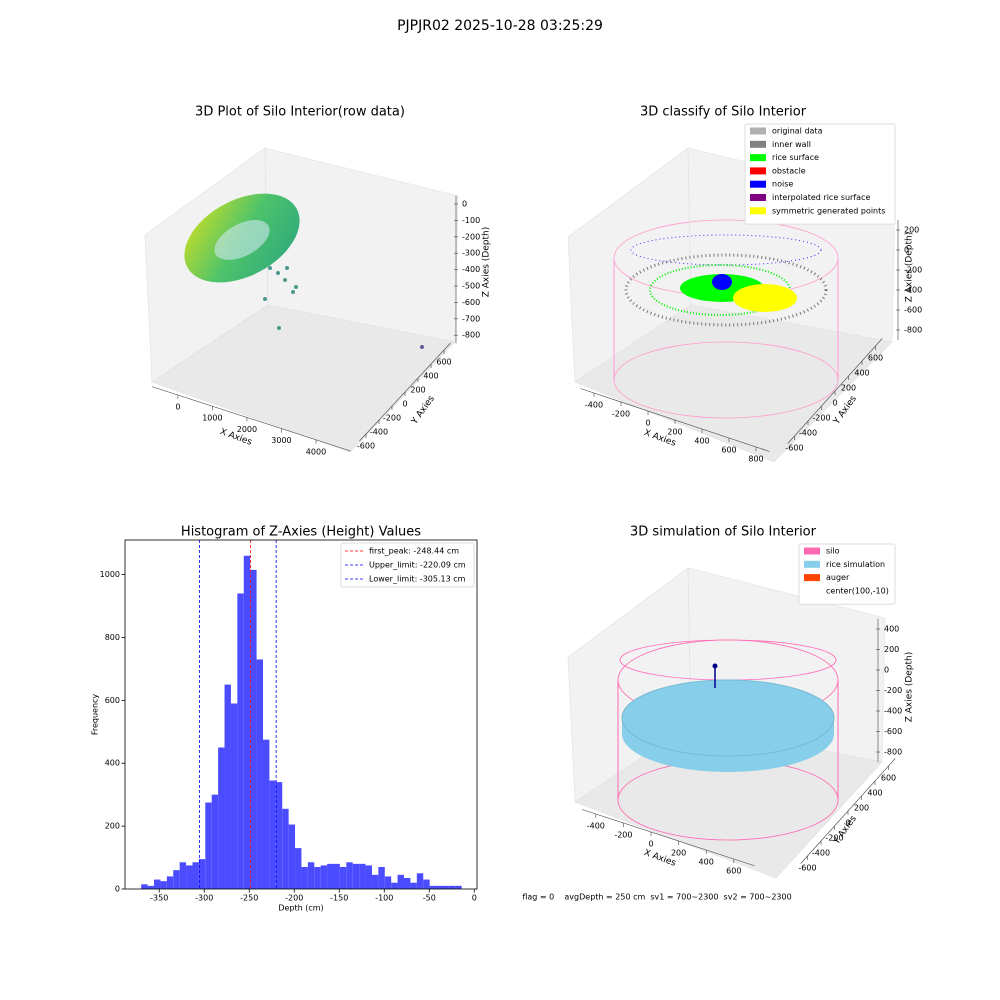 The width and height of the screenshot is (1000, 1000). Describe the element at coordinates (833, 551) in the screenshot. I see `legend-label: silo` at that location.